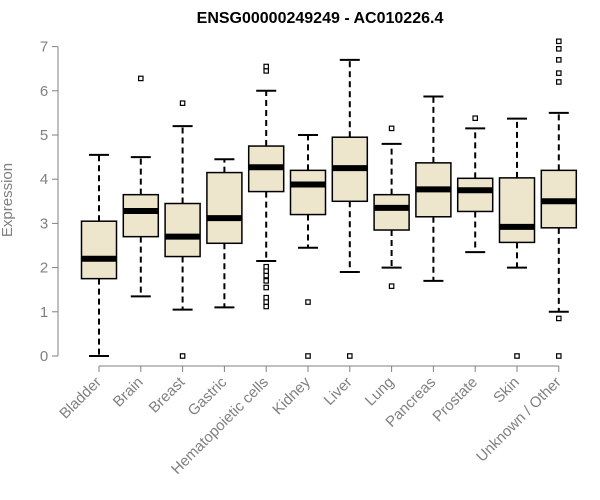 The width and height of the screenshot is (600, 500). I want to click on x-tick-label: Brain, so click(128, 392).